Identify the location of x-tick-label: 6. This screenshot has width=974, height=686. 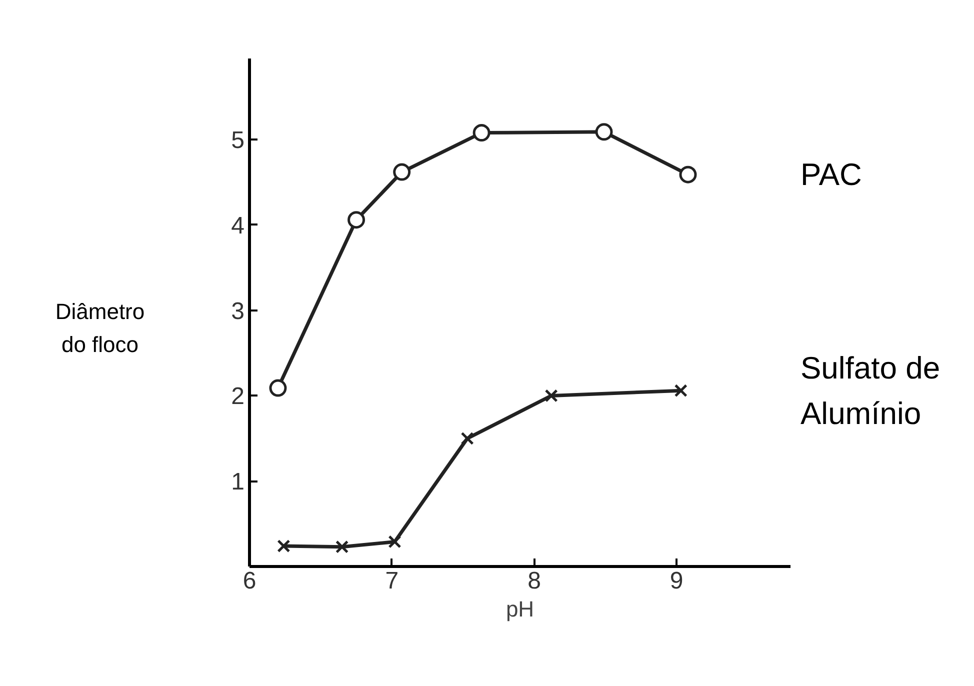
(249, 581).